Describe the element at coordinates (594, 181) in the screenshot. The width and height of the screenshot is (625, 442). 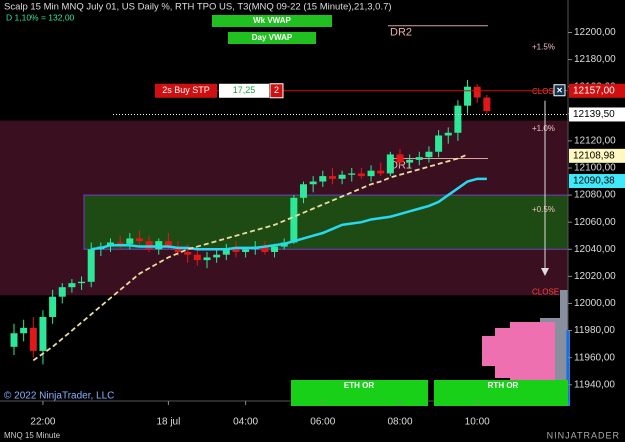
I see `price-marker-label: 12090,38` at that location.